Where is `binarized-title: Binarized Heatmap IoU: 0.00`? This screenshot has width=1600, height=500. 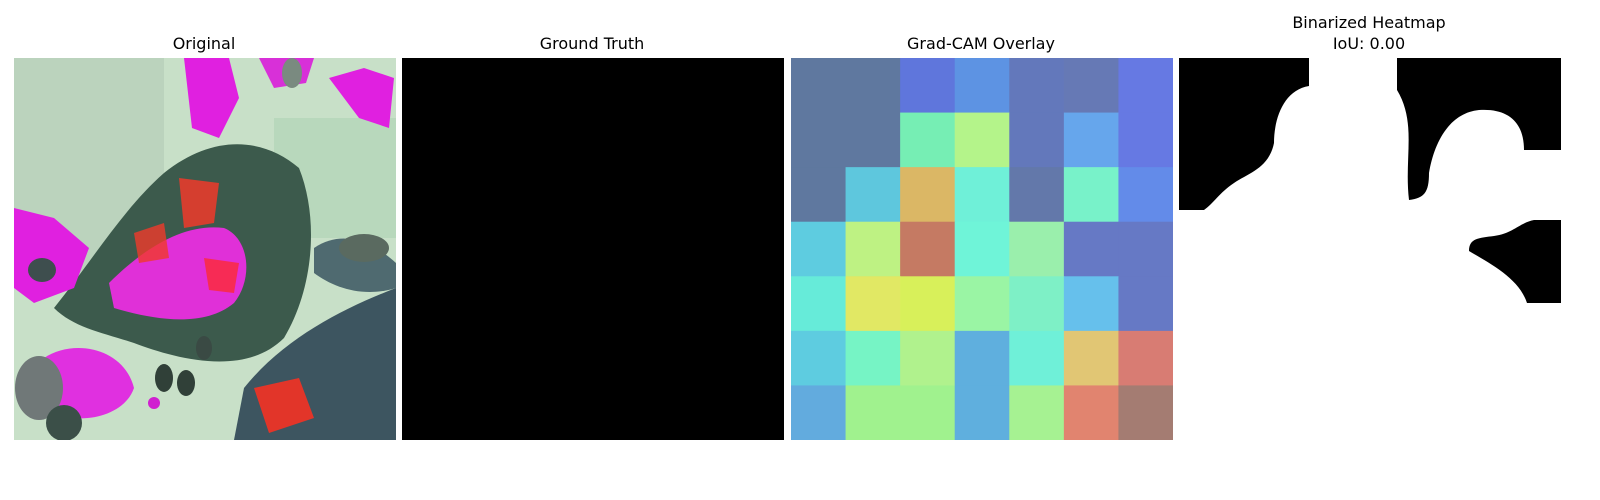 binarized-title: Binarized Heatmap IoU: 0.00 is located at coordinates (1369, 33).